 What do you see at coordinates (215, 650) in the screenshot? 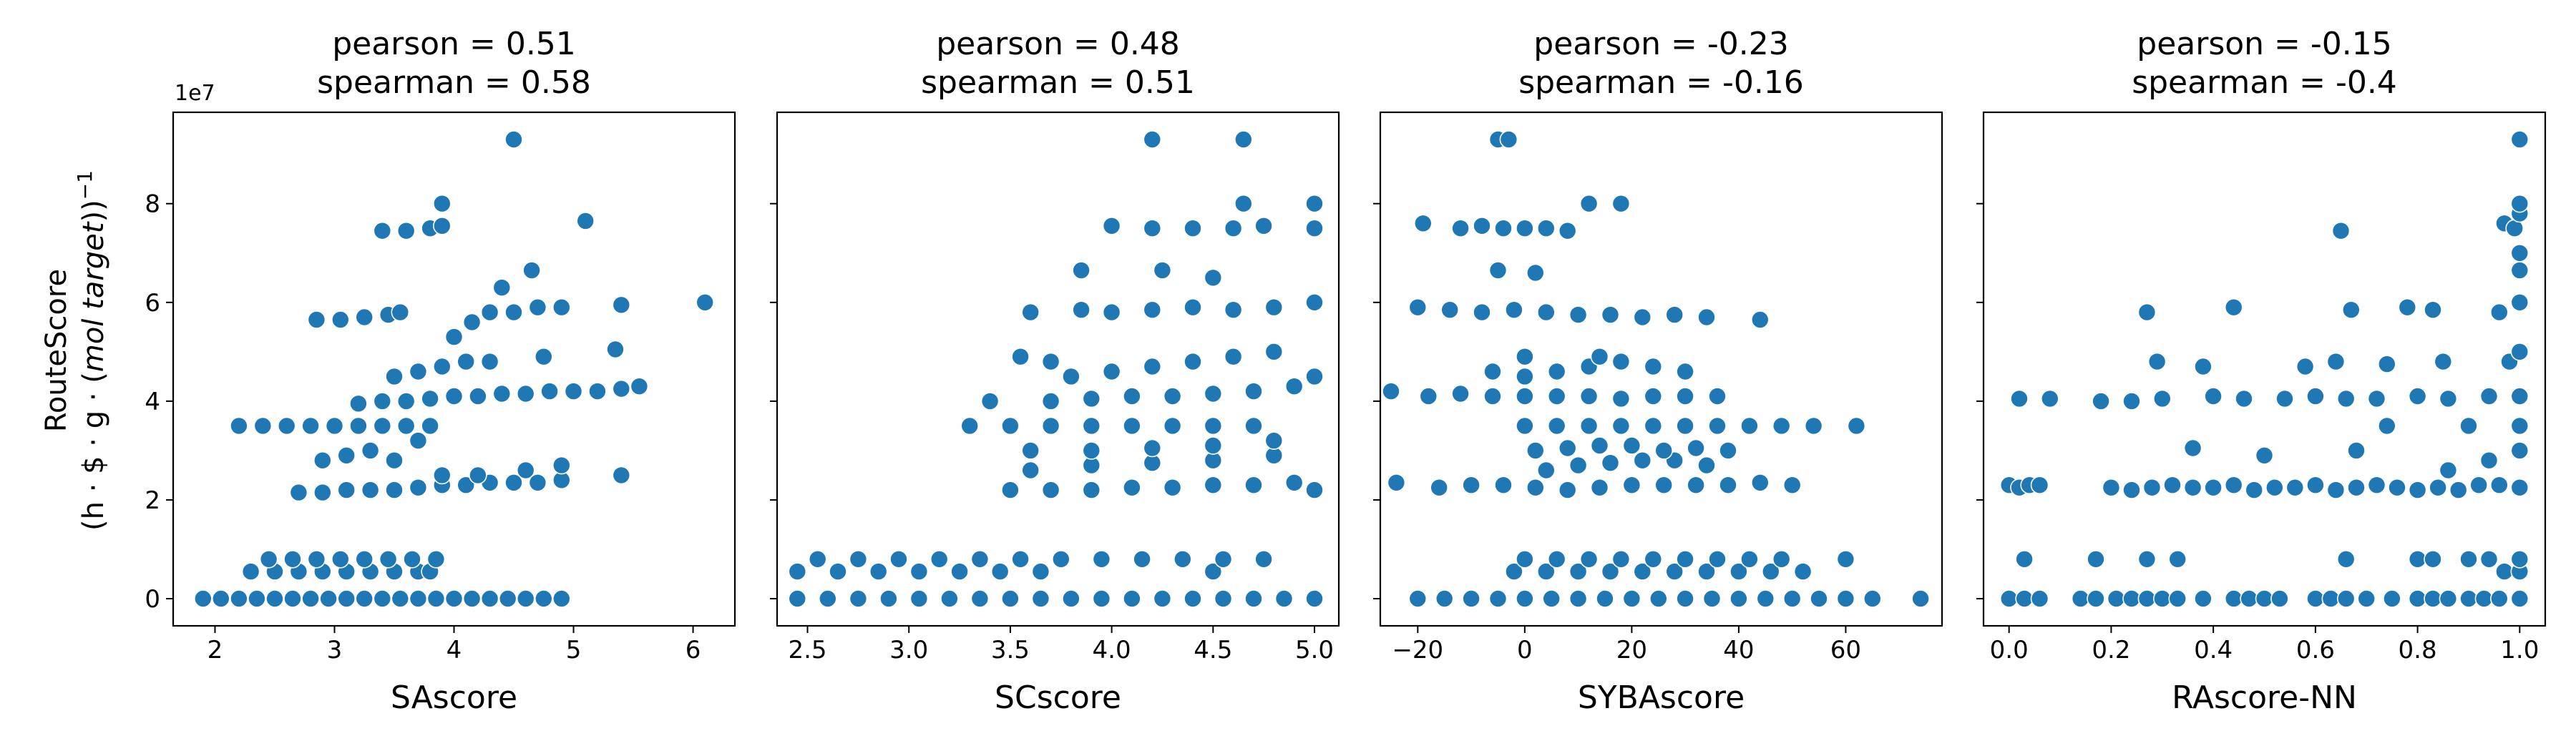
I see `x-tick-label: 2` at bounding box center [215, 650].